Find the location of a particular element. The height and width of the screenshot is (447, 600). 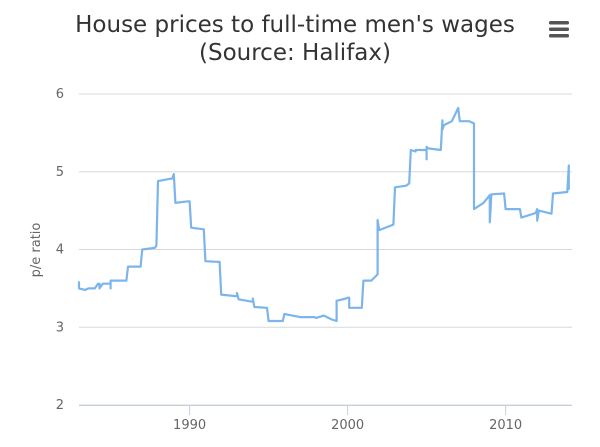

chart-title-line-1: House prices to full-time men's wages is located at coordinates (295, 25).